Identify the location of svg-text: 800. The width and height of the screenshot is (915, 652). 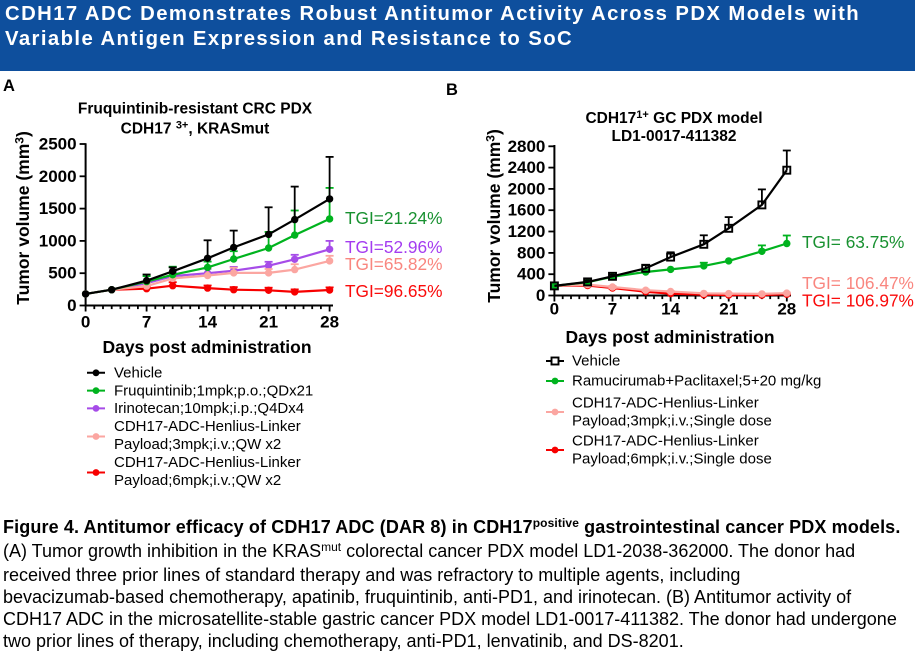
(531, 252).